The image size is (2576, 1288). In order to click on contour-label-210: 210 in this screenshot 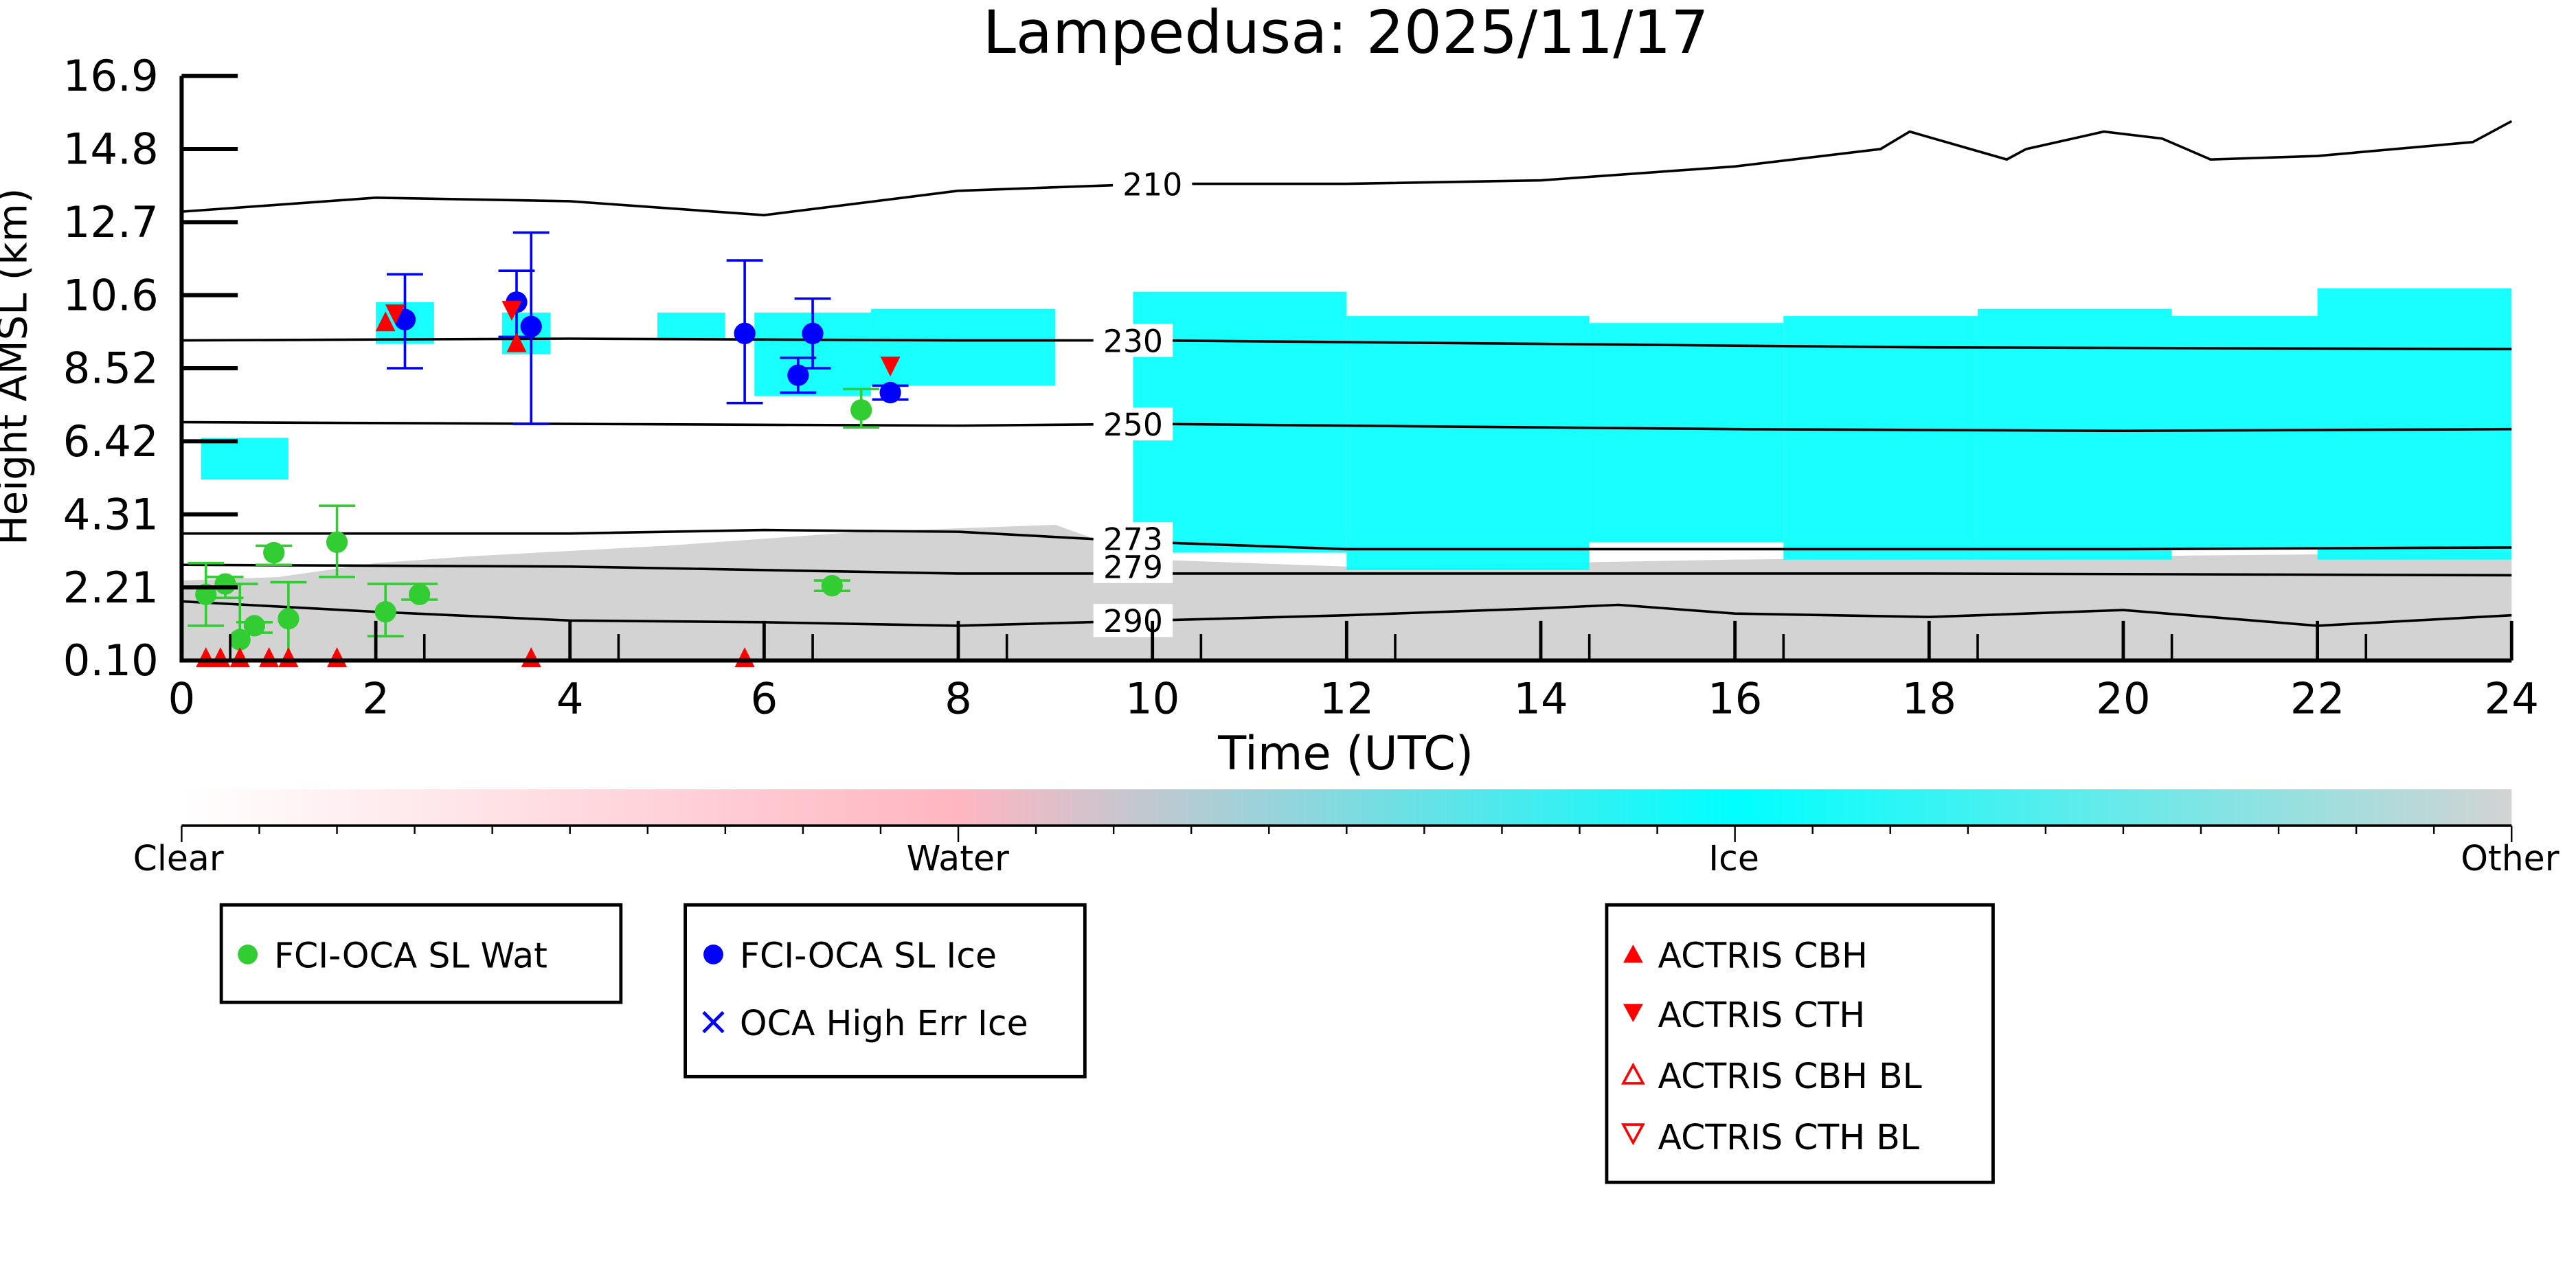, I will do `click(1152, 184)`.